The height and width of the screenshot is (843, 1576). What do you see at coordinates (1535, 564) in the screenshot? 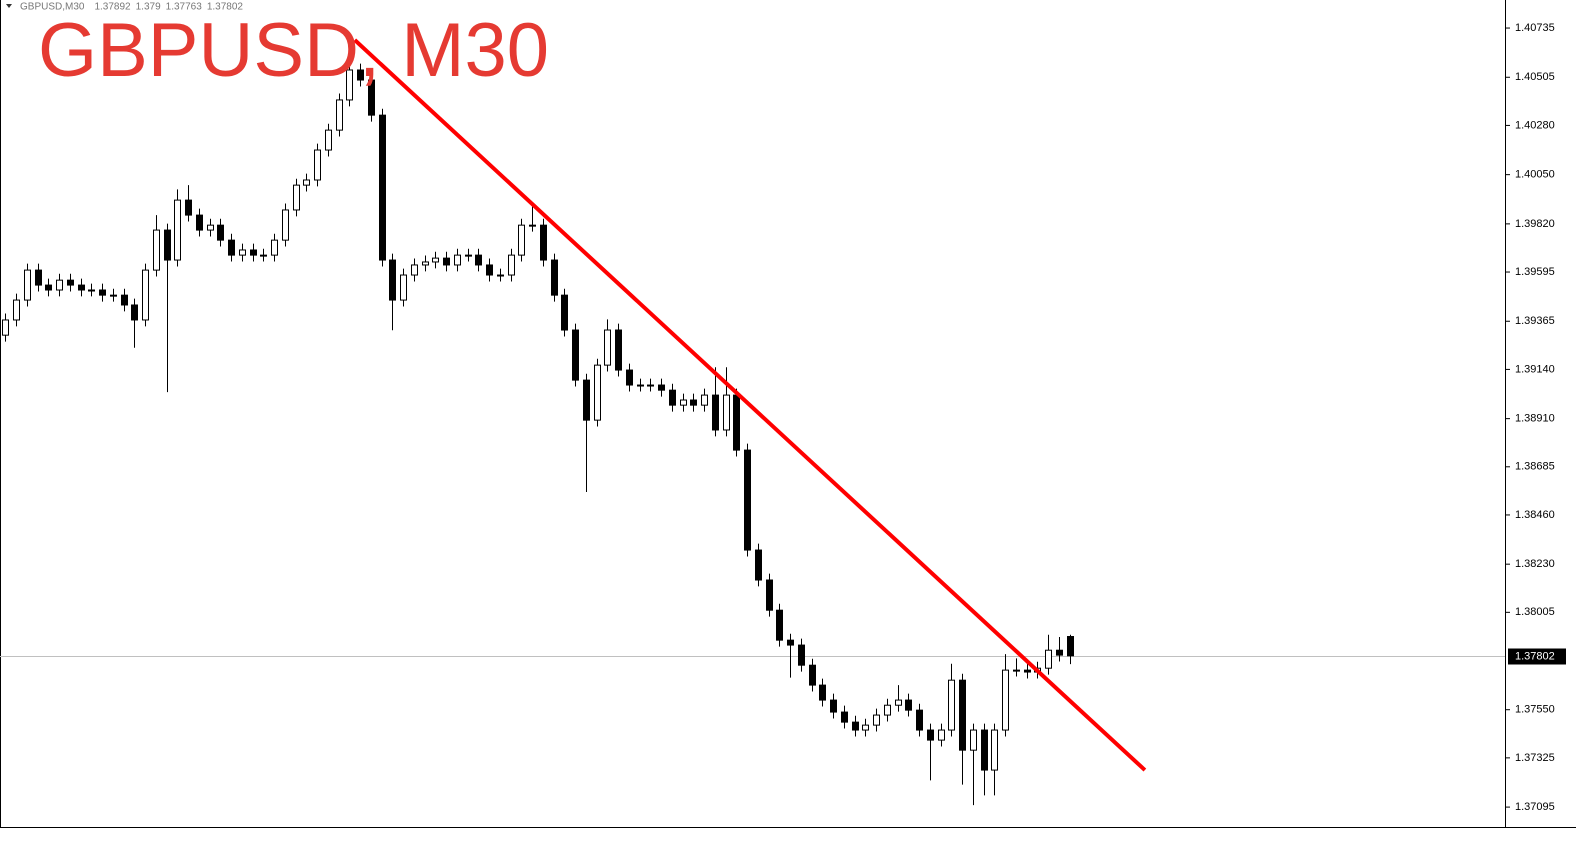
I see `y-tick-label: 1.38230` at bounding box center [1535, 564].